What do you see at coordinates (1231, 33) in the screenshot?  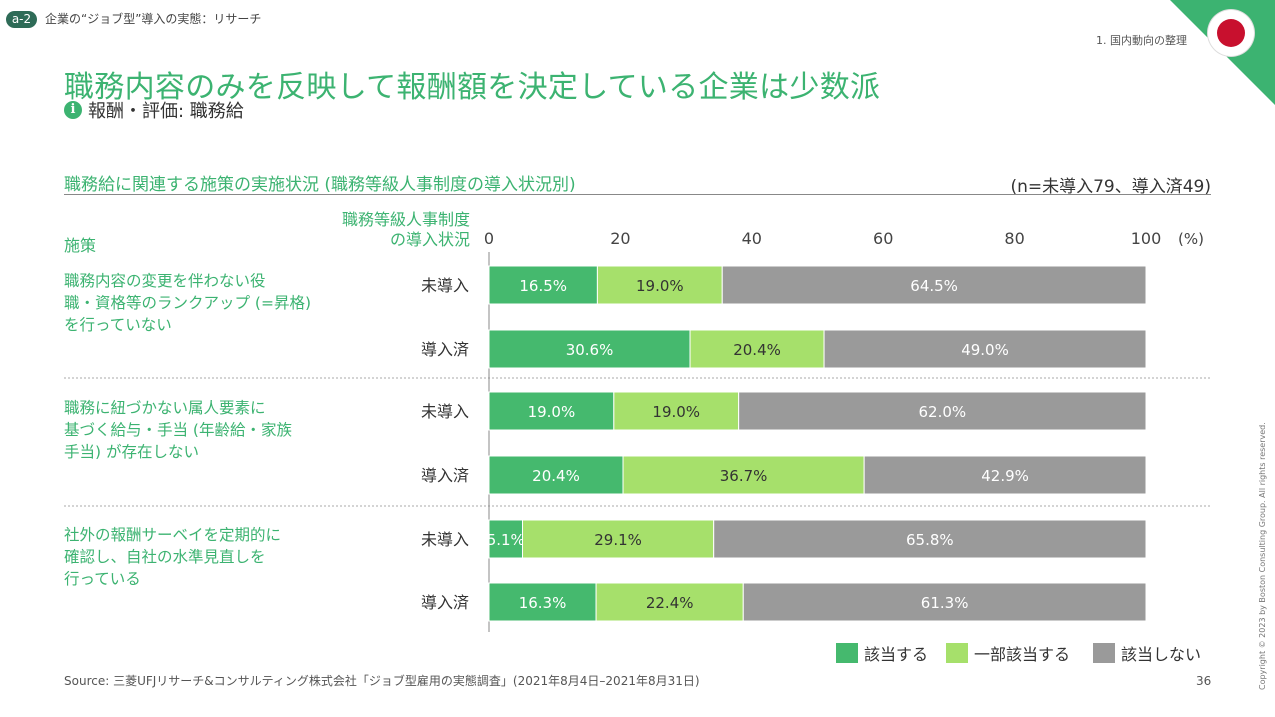 I see `japan-flag-icon` at bounding box center [1231, 33].